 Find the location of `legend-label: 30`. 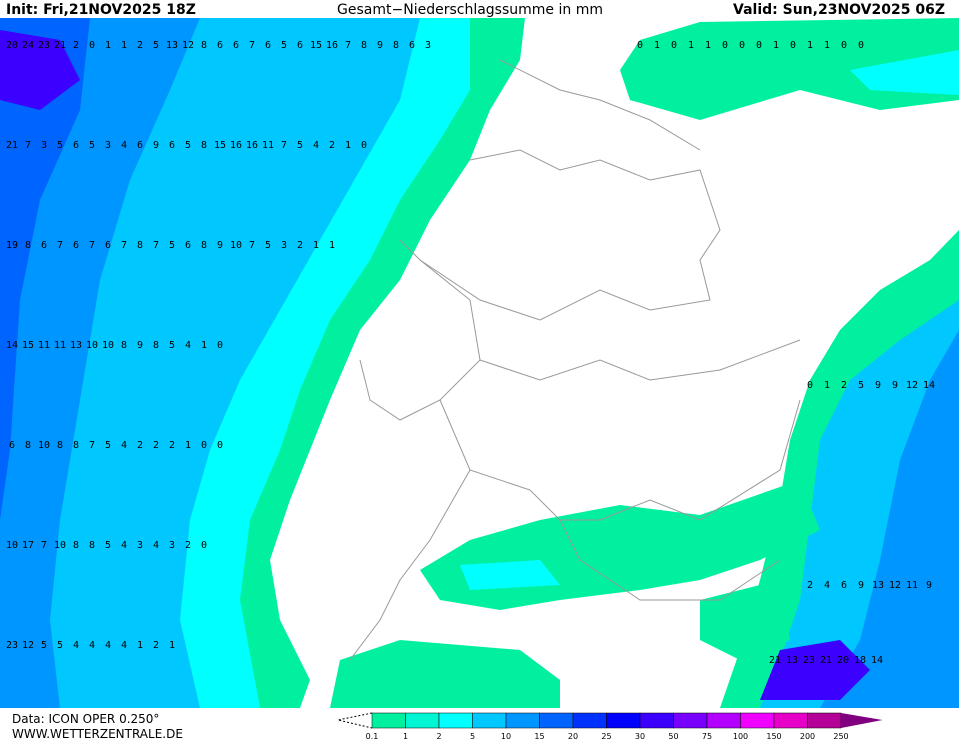

legend-label: 30 is located at coordinates (640, 736).